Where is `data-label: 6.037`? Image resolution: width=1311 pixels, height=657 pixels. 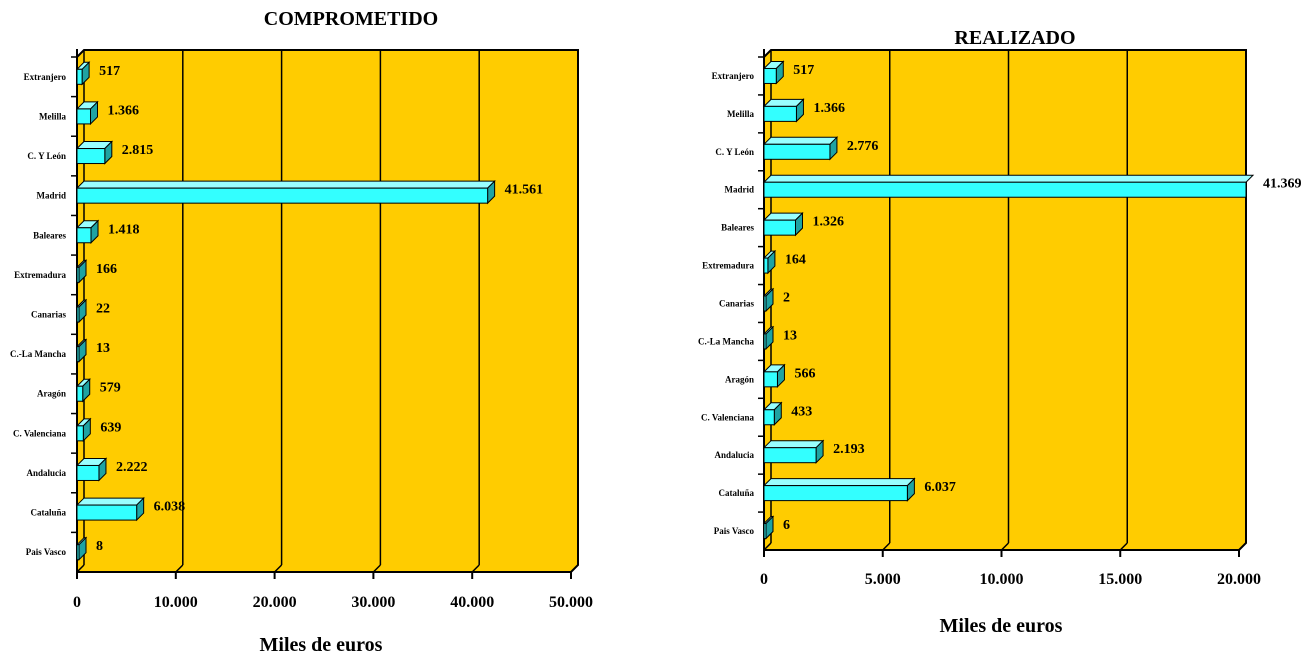
data-label: 6.037 is located at coordinates (940, 487).